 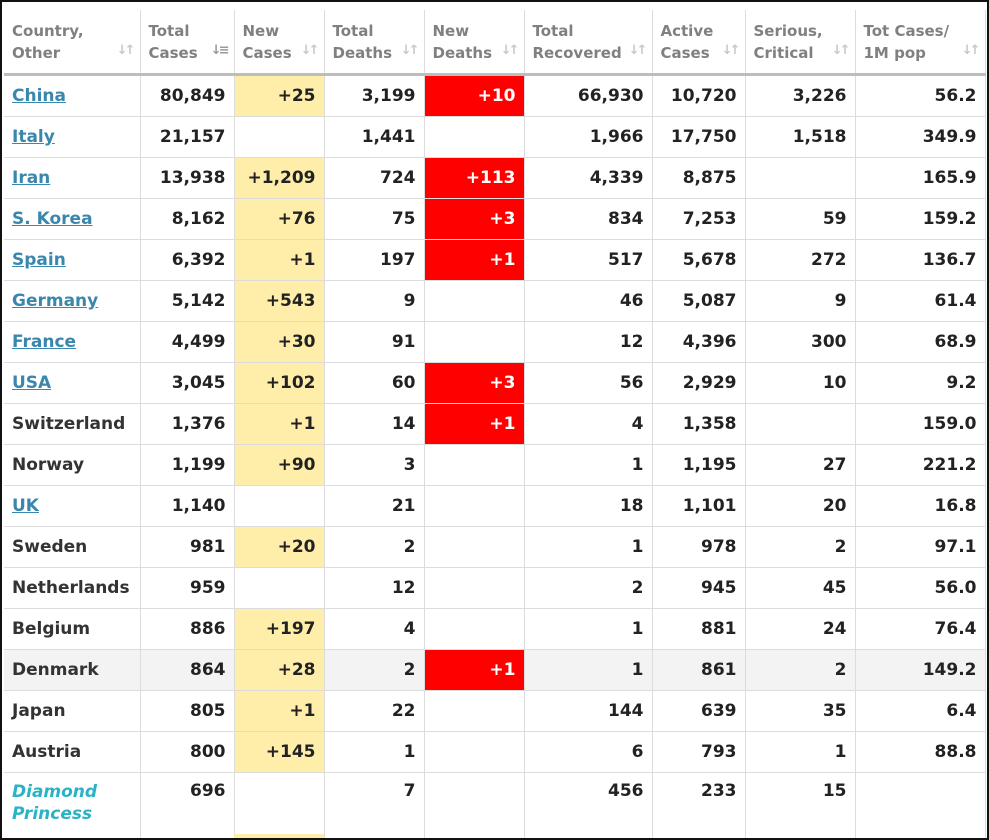 What do you see at coordinates (588, 805) in the screenshot?
I see `total-recovered-cell: 456` at bounding box center [588, 805].